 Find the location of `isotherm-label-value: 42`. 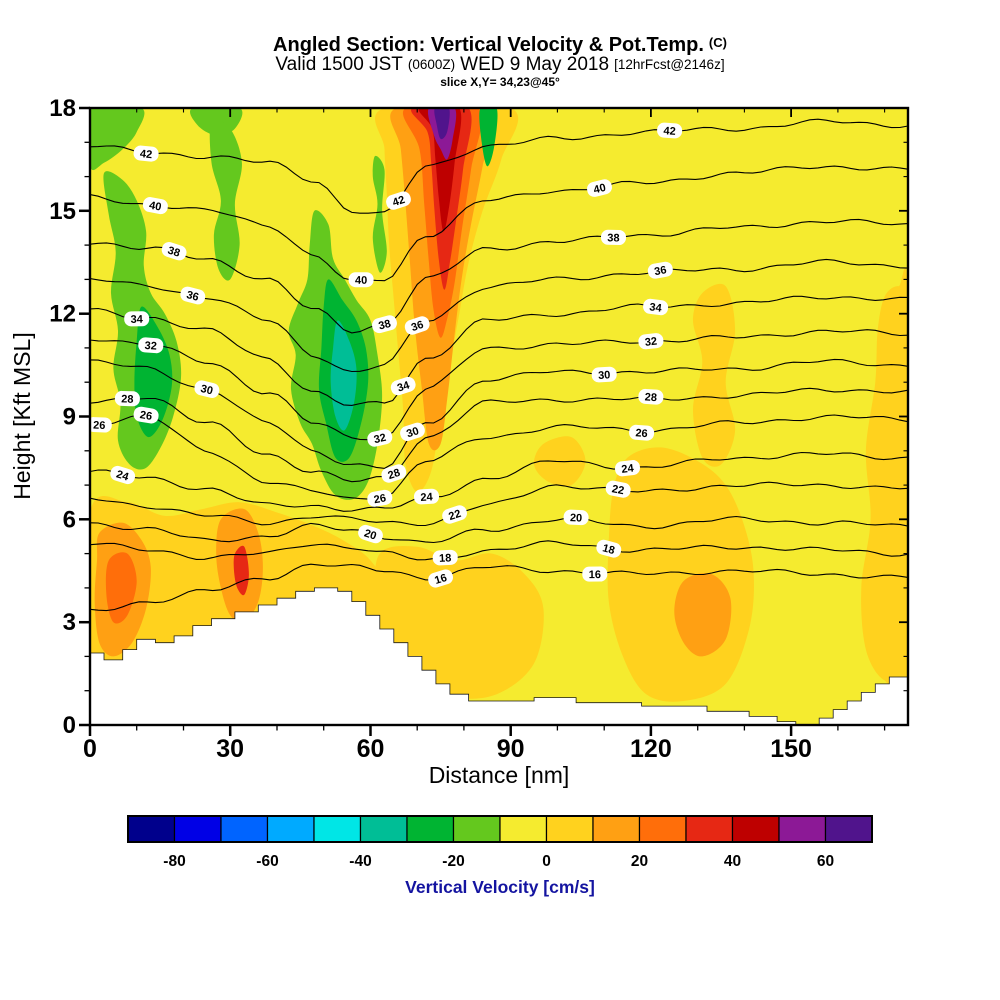

isotherm-label-value: 42 is located at coordinates (398, 201).